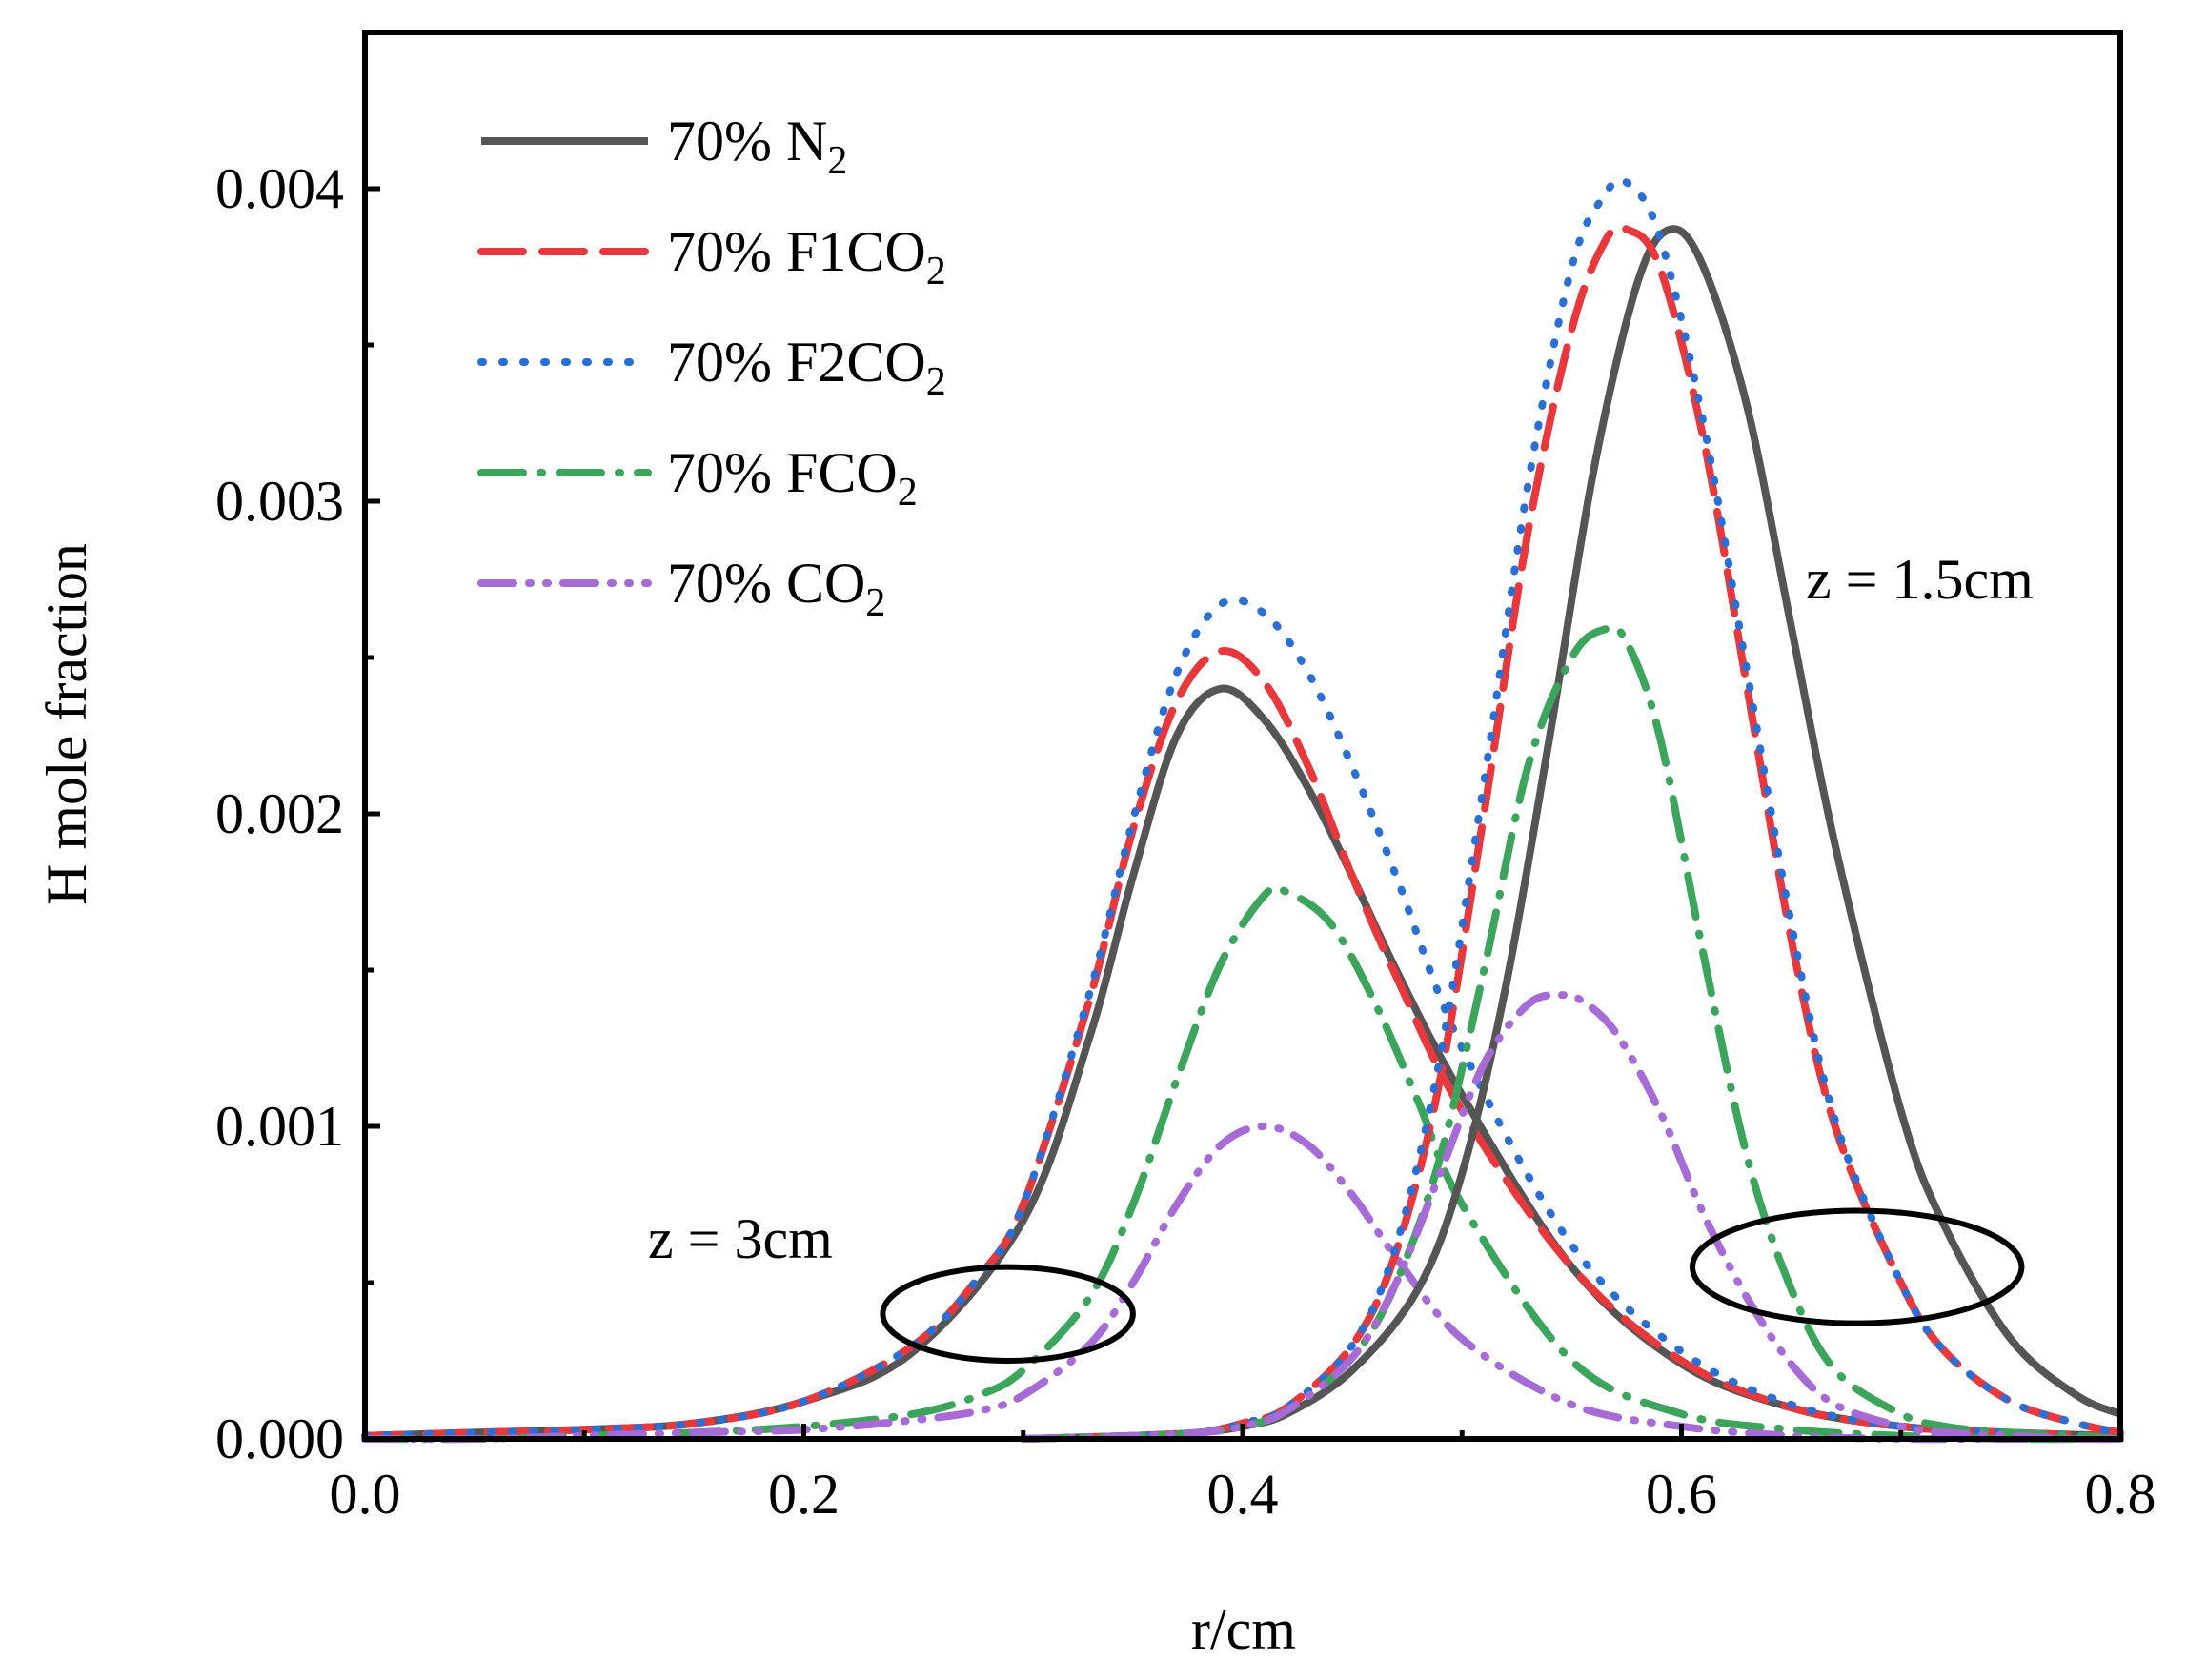  I want to click on annotation-z-1-5cm: z = 1.5cm, so click(1920, 580).